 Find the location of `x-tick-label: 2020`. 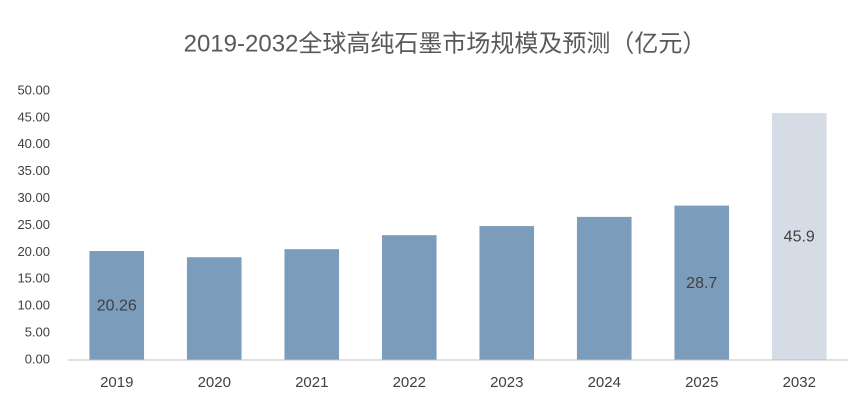

x-tick-label: 2020 is located at coordinates (214, 382).